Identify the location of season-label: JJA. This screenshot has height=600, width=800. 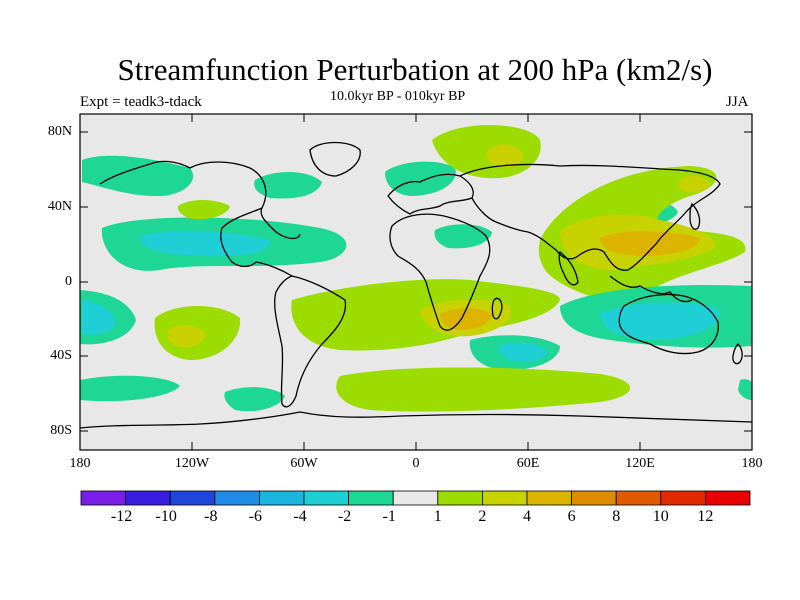
(737, 102).